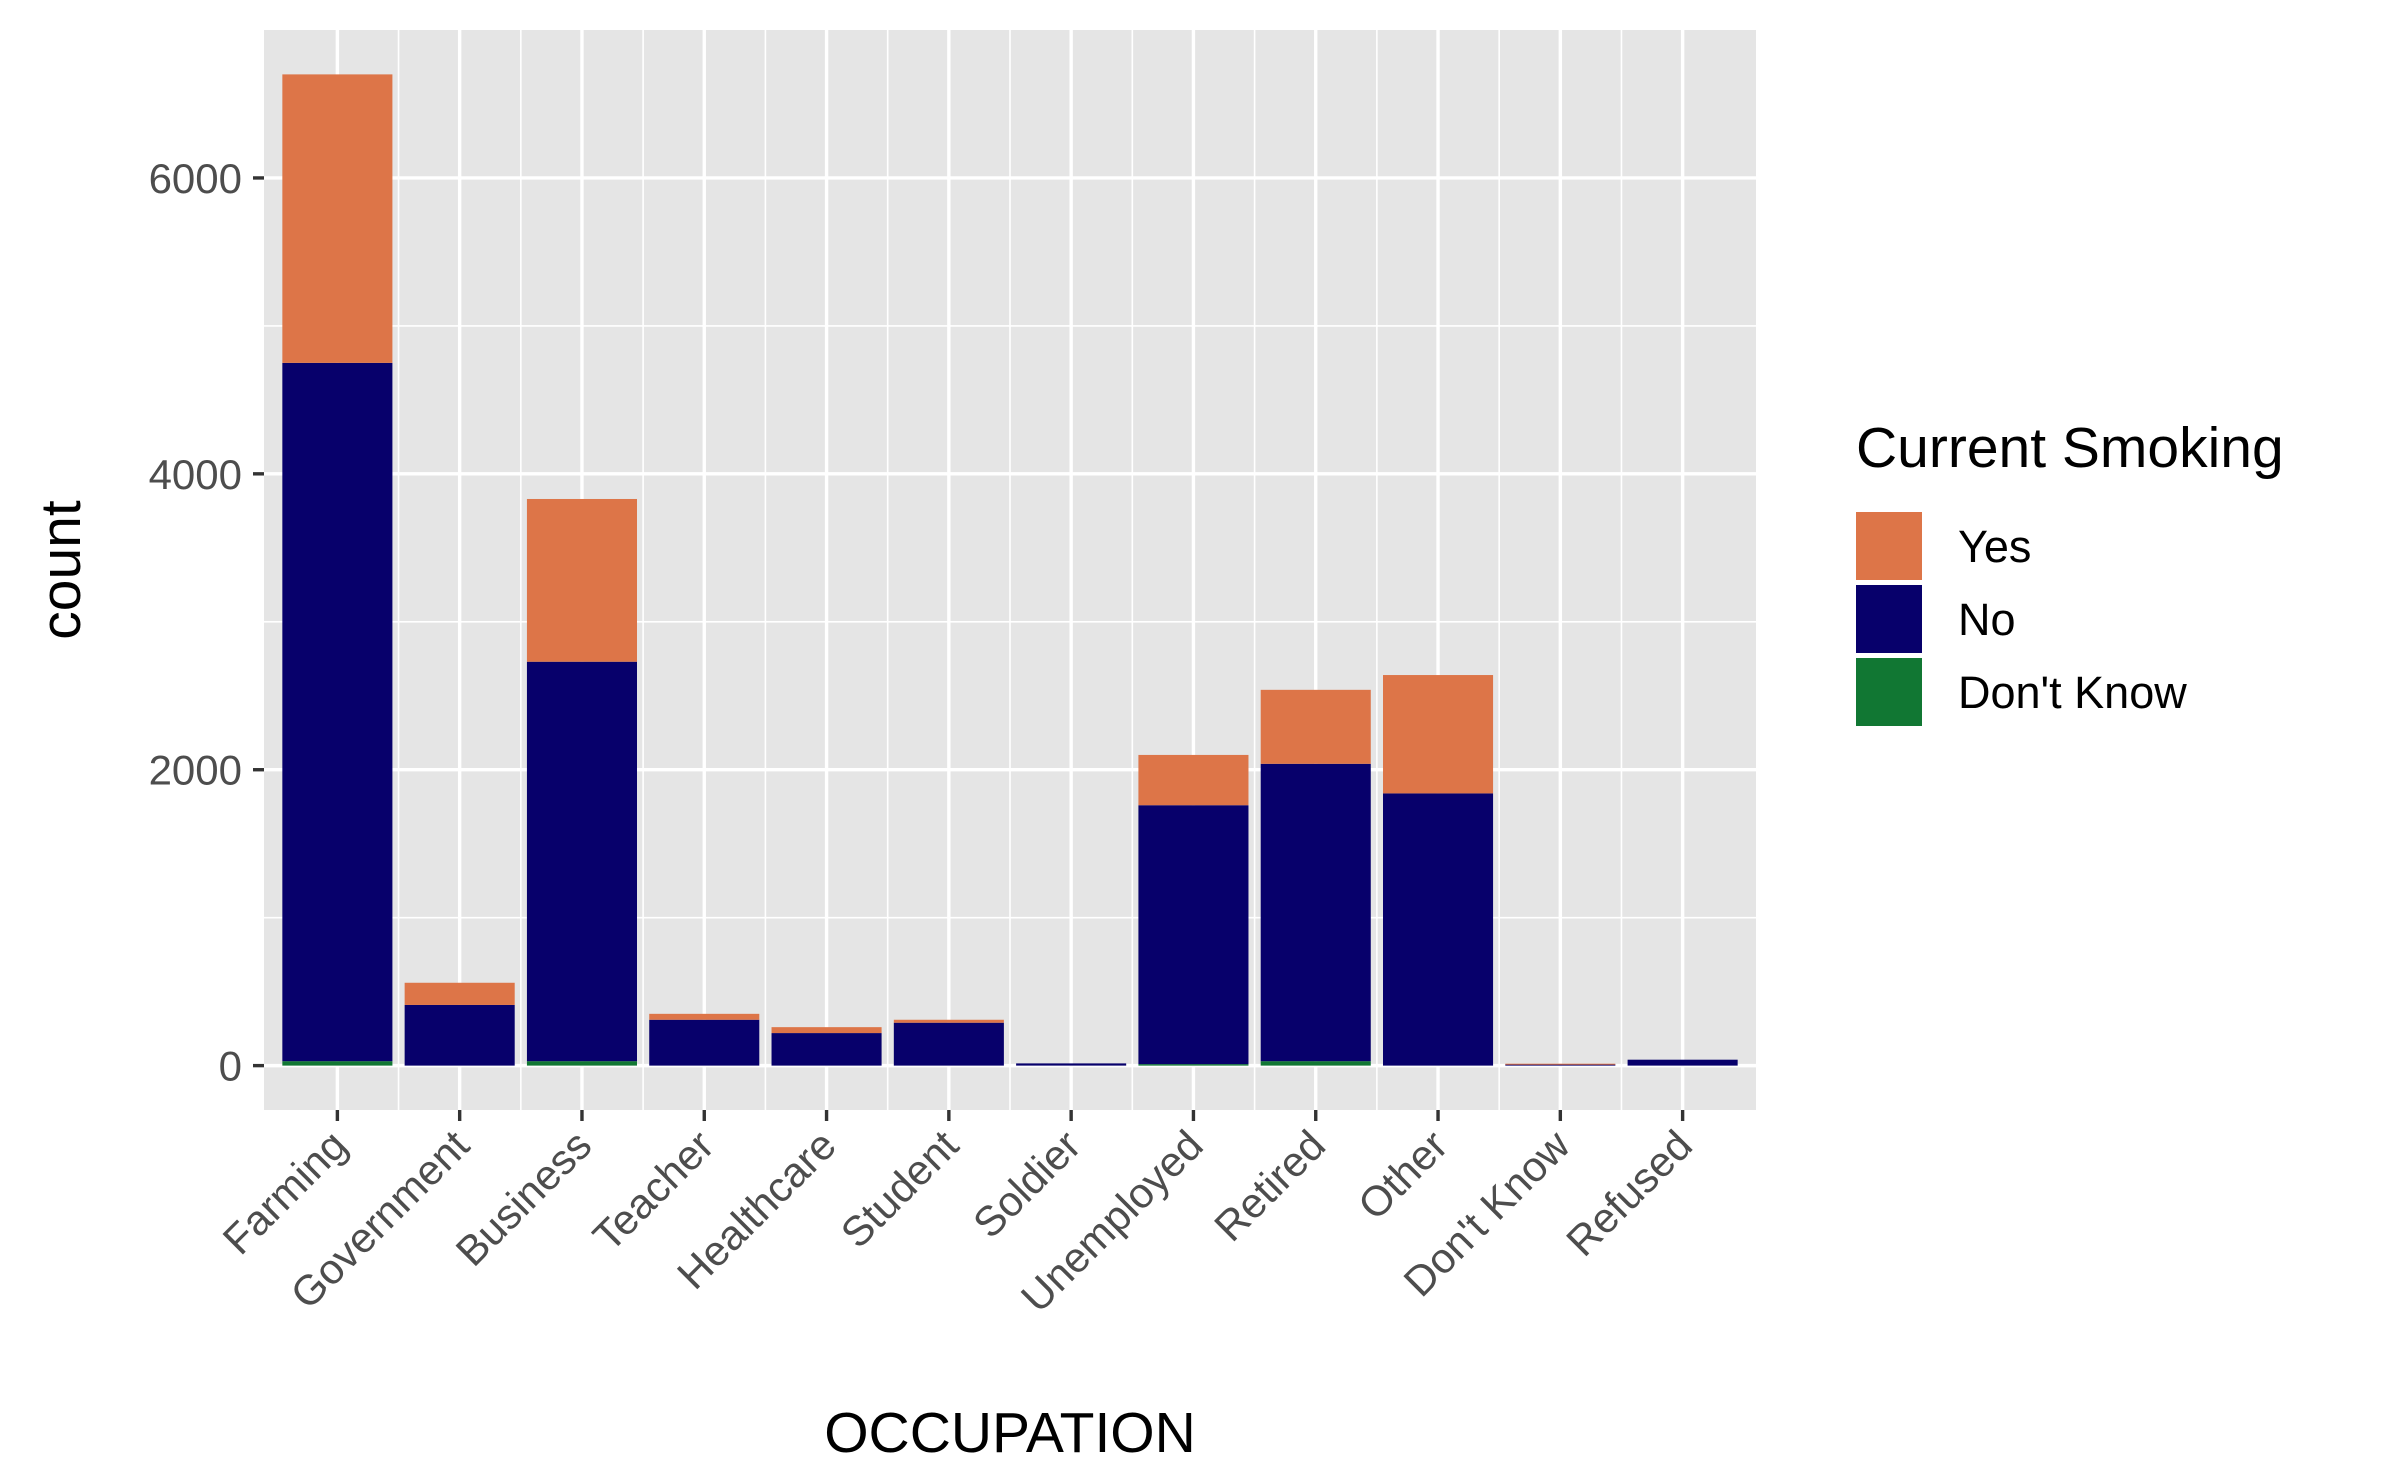 The image size is (2400, 1483). I want to click on x-tick-label: Student, so click(900, 1189).